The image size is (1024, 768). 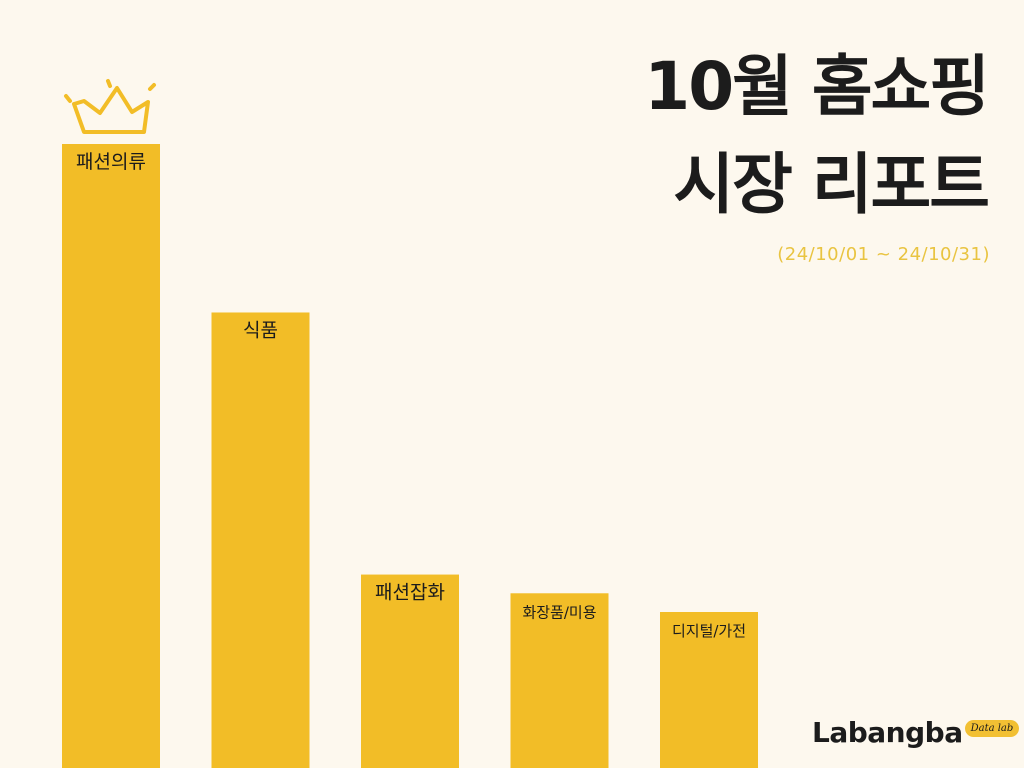 What do you see at coordinates (883, 254) in the screenshot?
I see `date-range: (24/10/01 ~ 24/10/31)` at bounding box center [883, 254].